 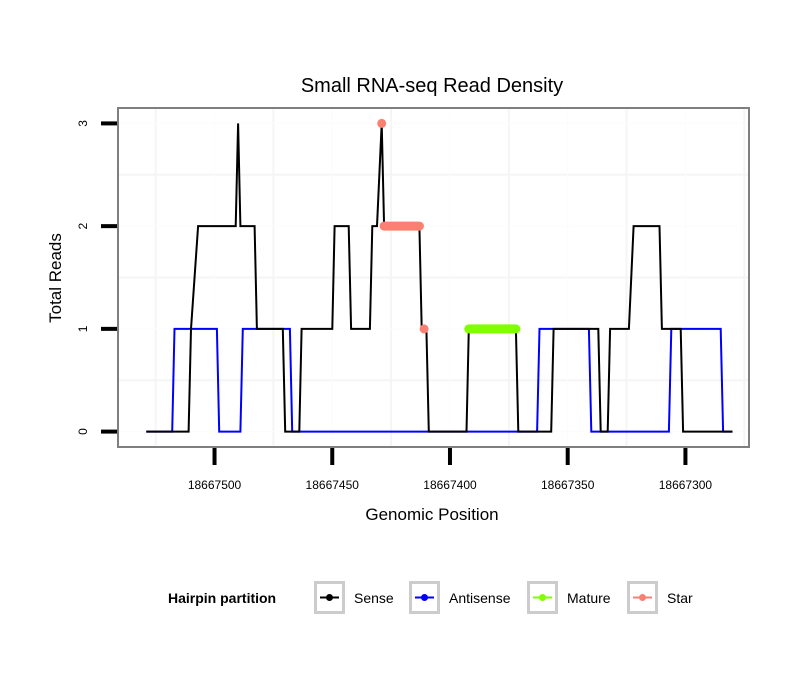 What do you see at coordinates (431, 514) in the screenshot?
I see `x-axis-title: Genomic Position` at bounding box center [431, 514].